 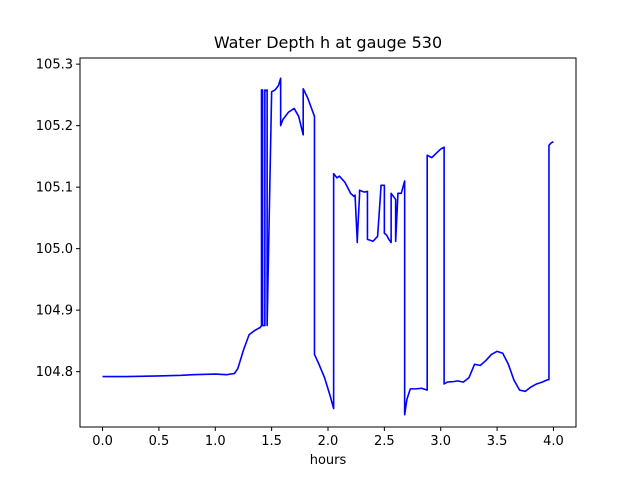 I want to click on x-tick-label: 2.0, so click(x=328, y=441).